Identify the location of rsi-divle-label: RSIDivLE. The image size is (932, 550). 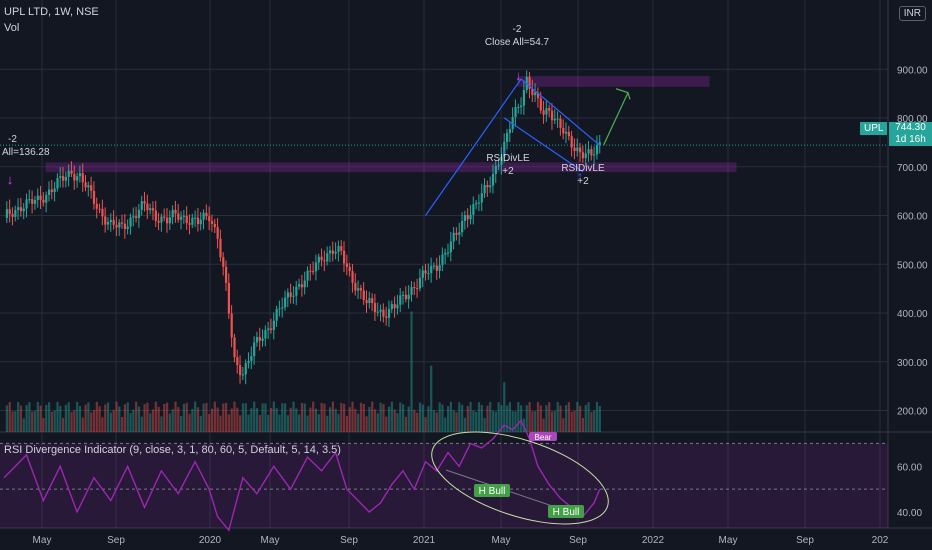
(508, 158).